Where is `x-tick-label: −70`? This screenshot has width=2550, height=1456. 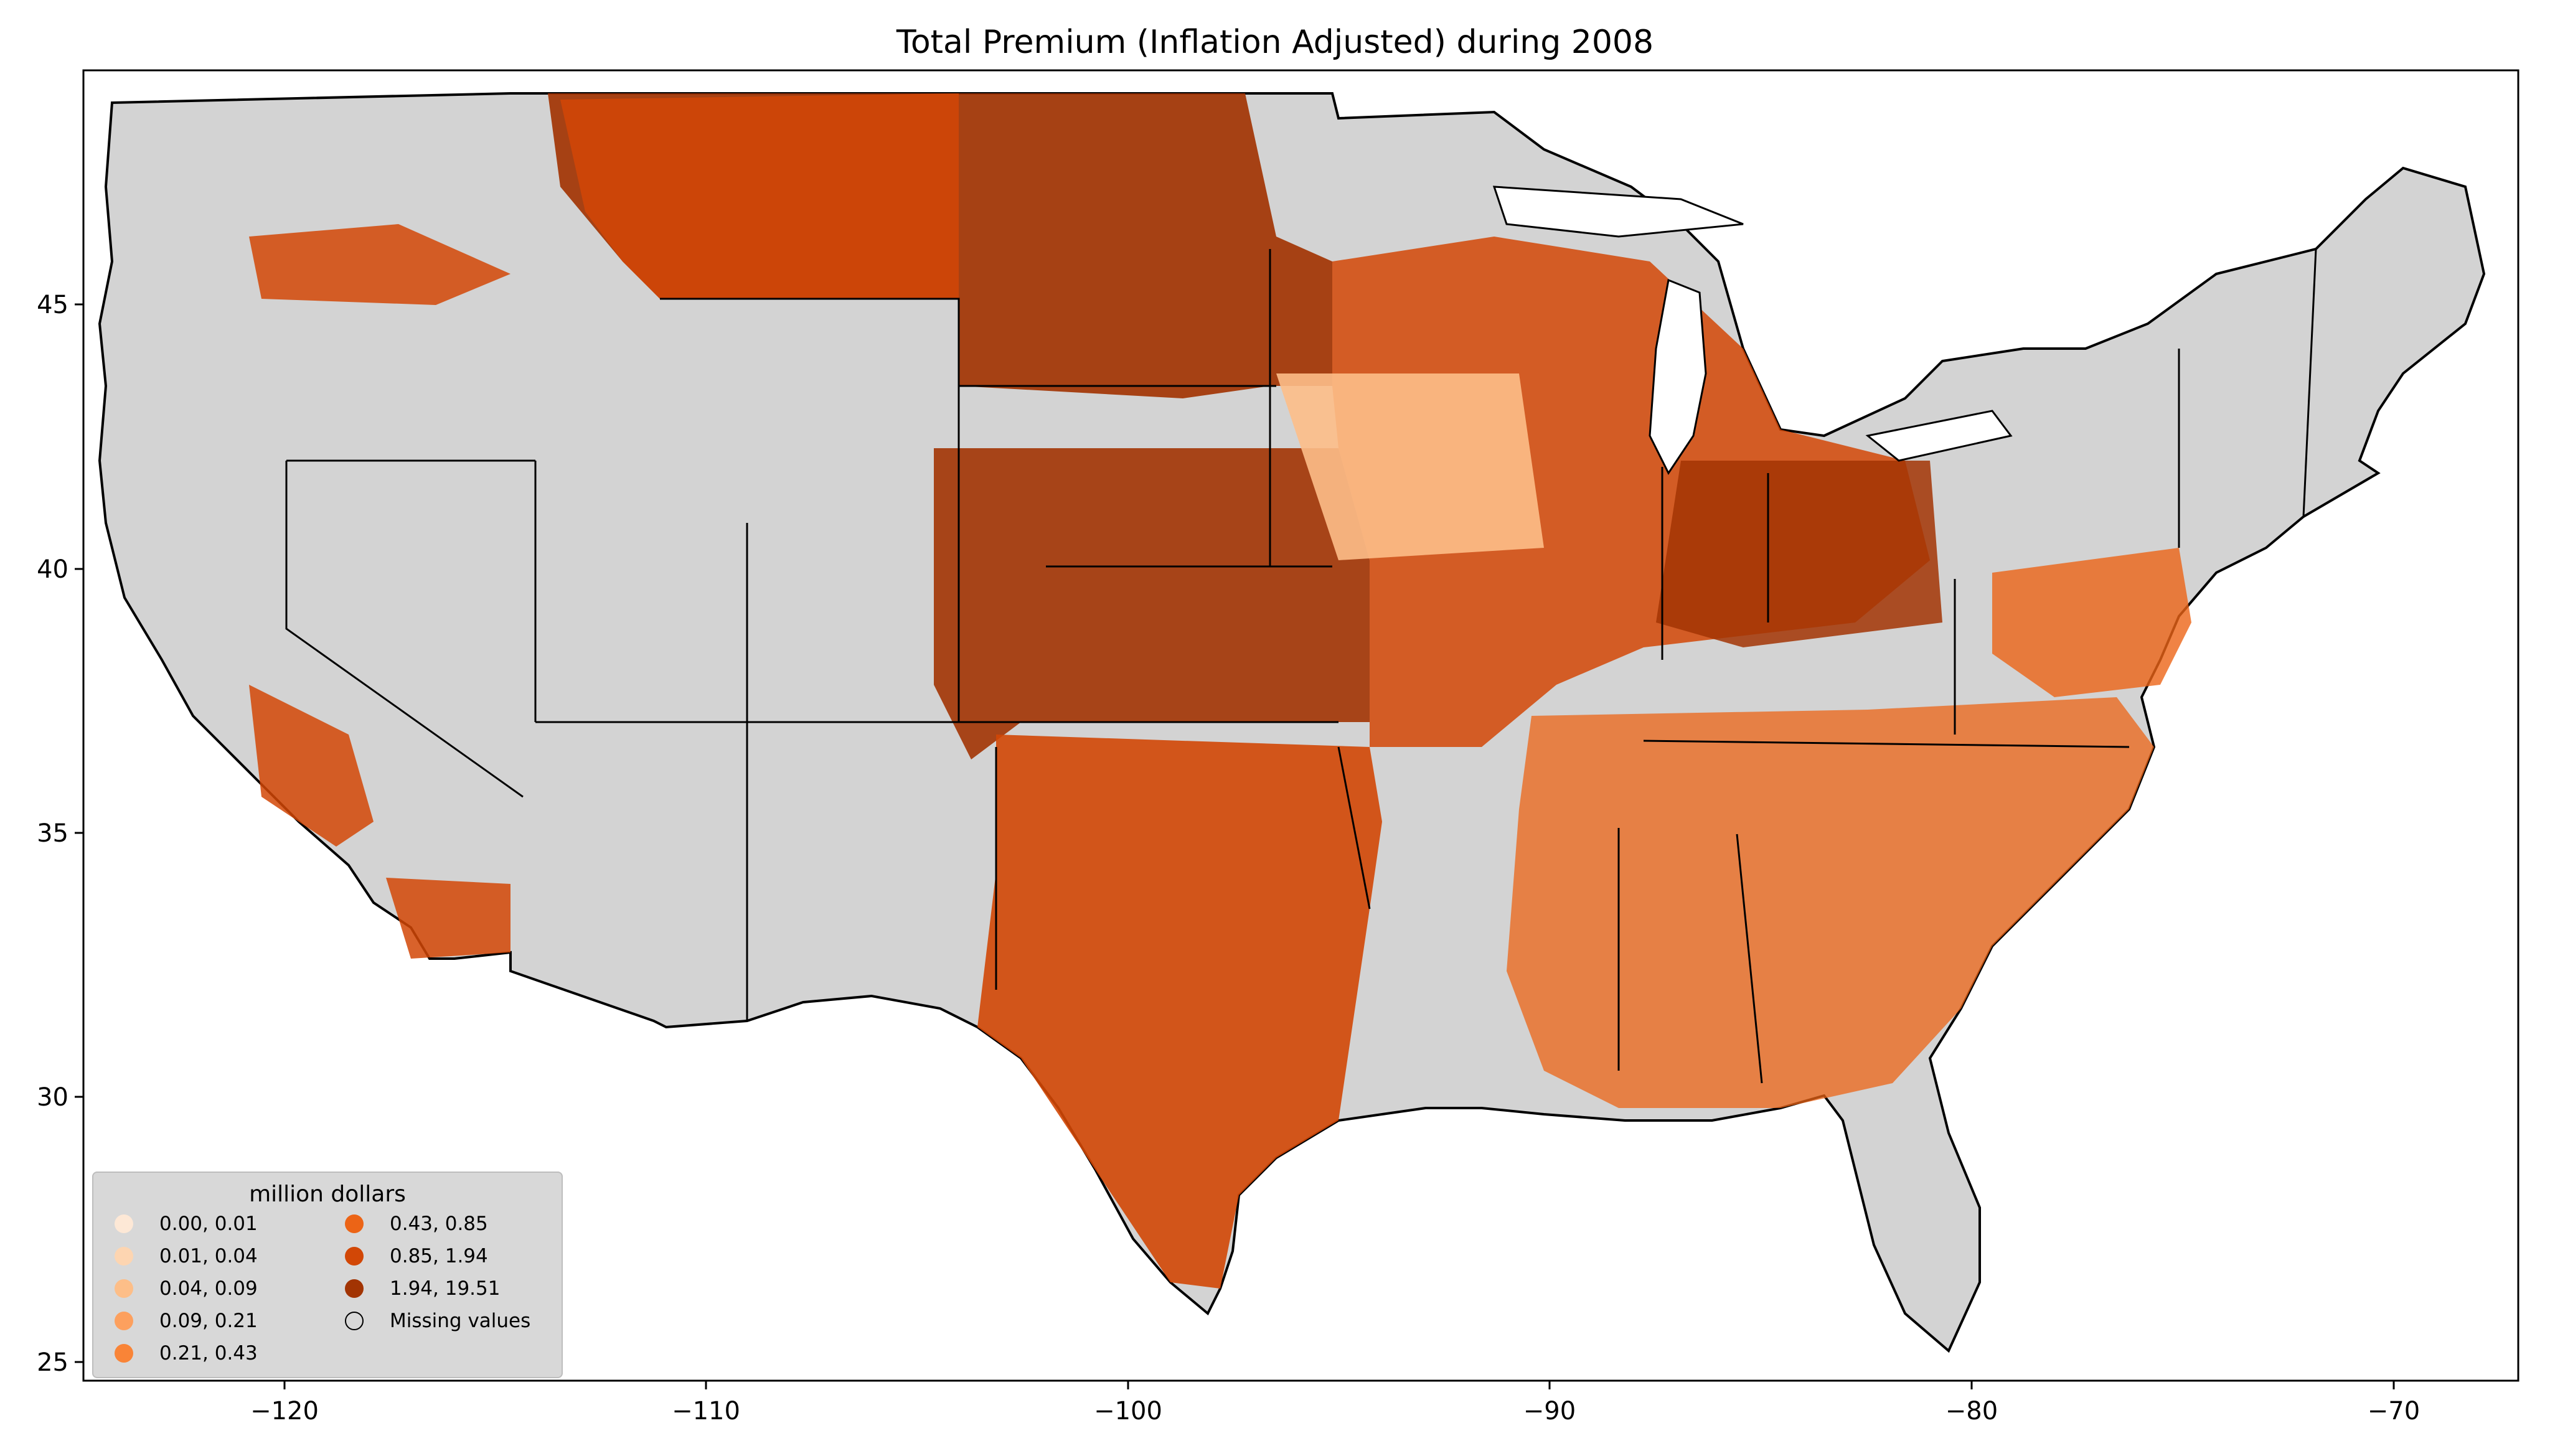
x-tick-label: −70 is located at coordinates (2394, 1411).